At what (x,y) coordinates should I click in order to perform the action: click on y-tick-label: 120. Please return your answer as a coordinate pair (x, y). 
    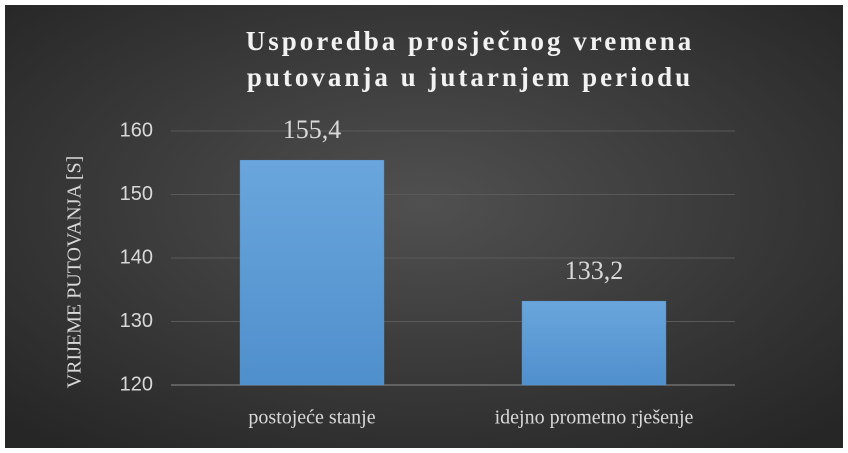
    Looking at the image, I should click on (136, 384).